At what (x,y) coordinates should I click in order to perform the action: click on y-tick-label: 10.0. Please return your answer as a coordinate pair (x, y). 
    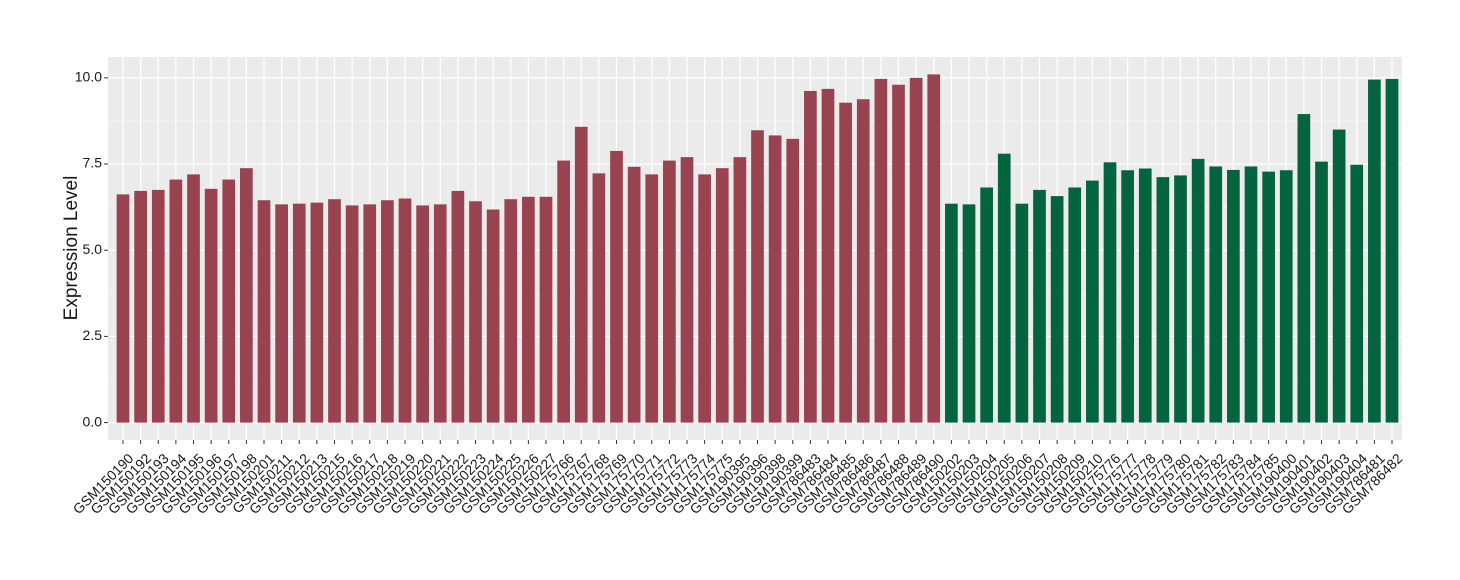
    Looking at the image, I should click on (88, 77).